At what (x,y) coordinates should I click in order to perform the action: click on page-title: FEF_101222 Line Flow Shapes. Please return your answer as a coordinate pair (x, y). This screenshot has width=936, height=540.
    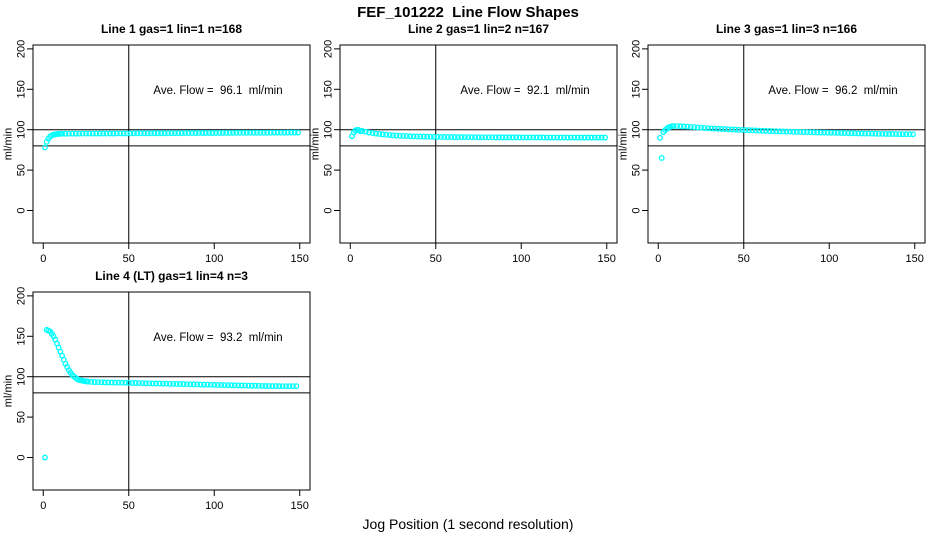
    Looking at the image, I should click on (468, 12).